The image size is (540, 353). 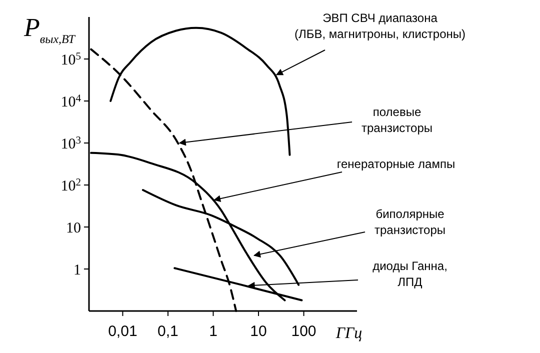 I want to click on x-tick-label: 1, so click(x=213, y=331).